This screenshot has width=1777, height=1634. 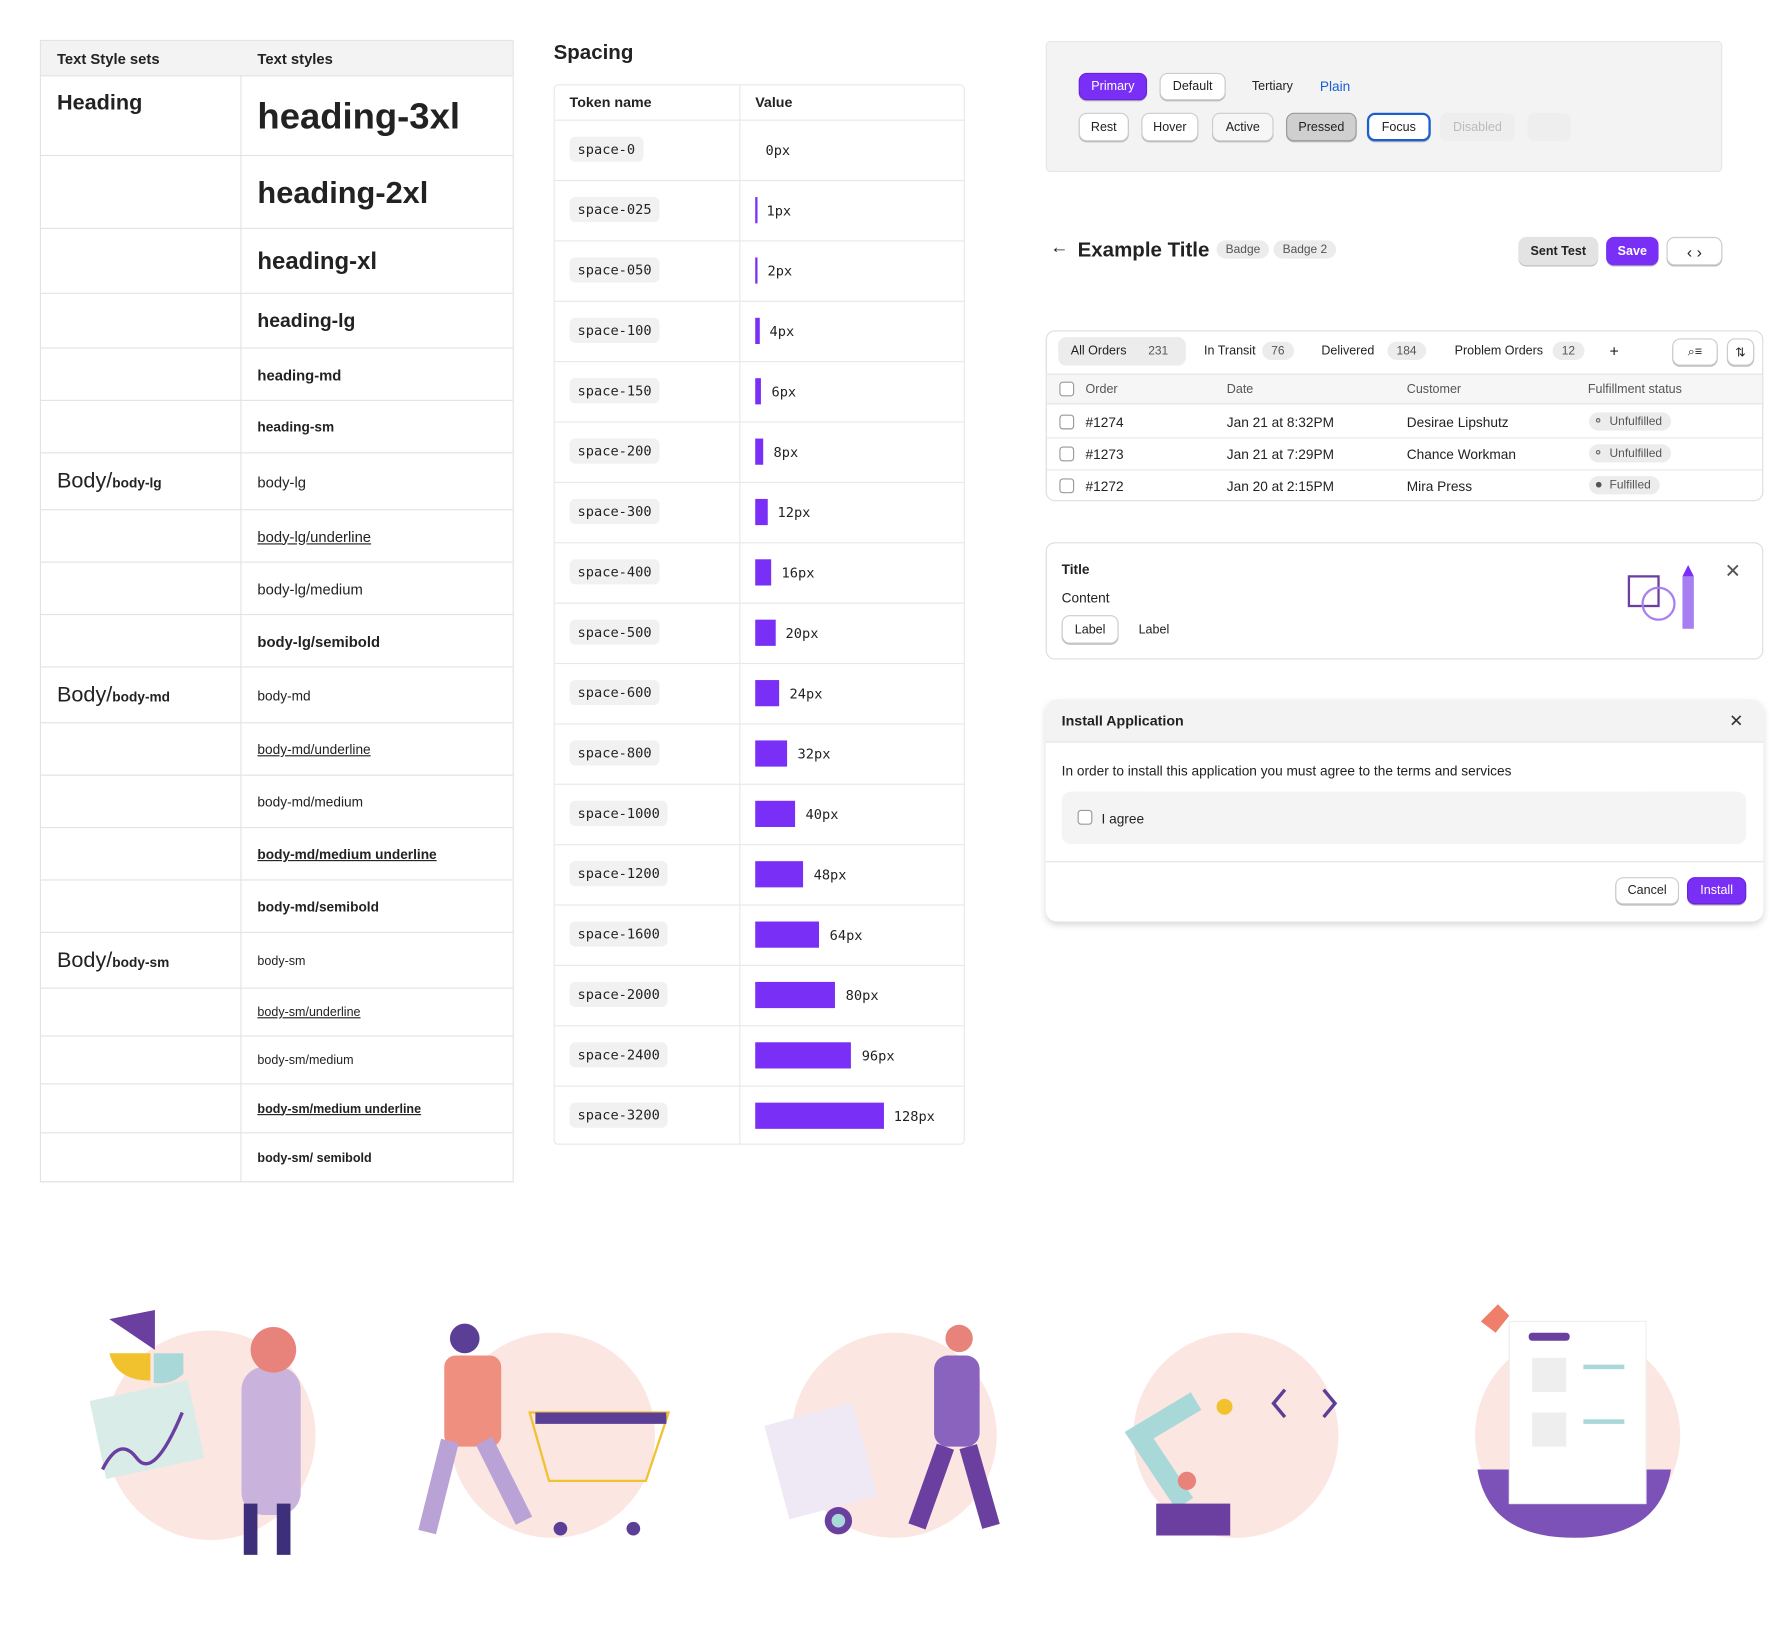 What do you see at coordinates (1614, 350) in the screenshot?
I see `tab-add: +` at bounding box center [1614, 350].